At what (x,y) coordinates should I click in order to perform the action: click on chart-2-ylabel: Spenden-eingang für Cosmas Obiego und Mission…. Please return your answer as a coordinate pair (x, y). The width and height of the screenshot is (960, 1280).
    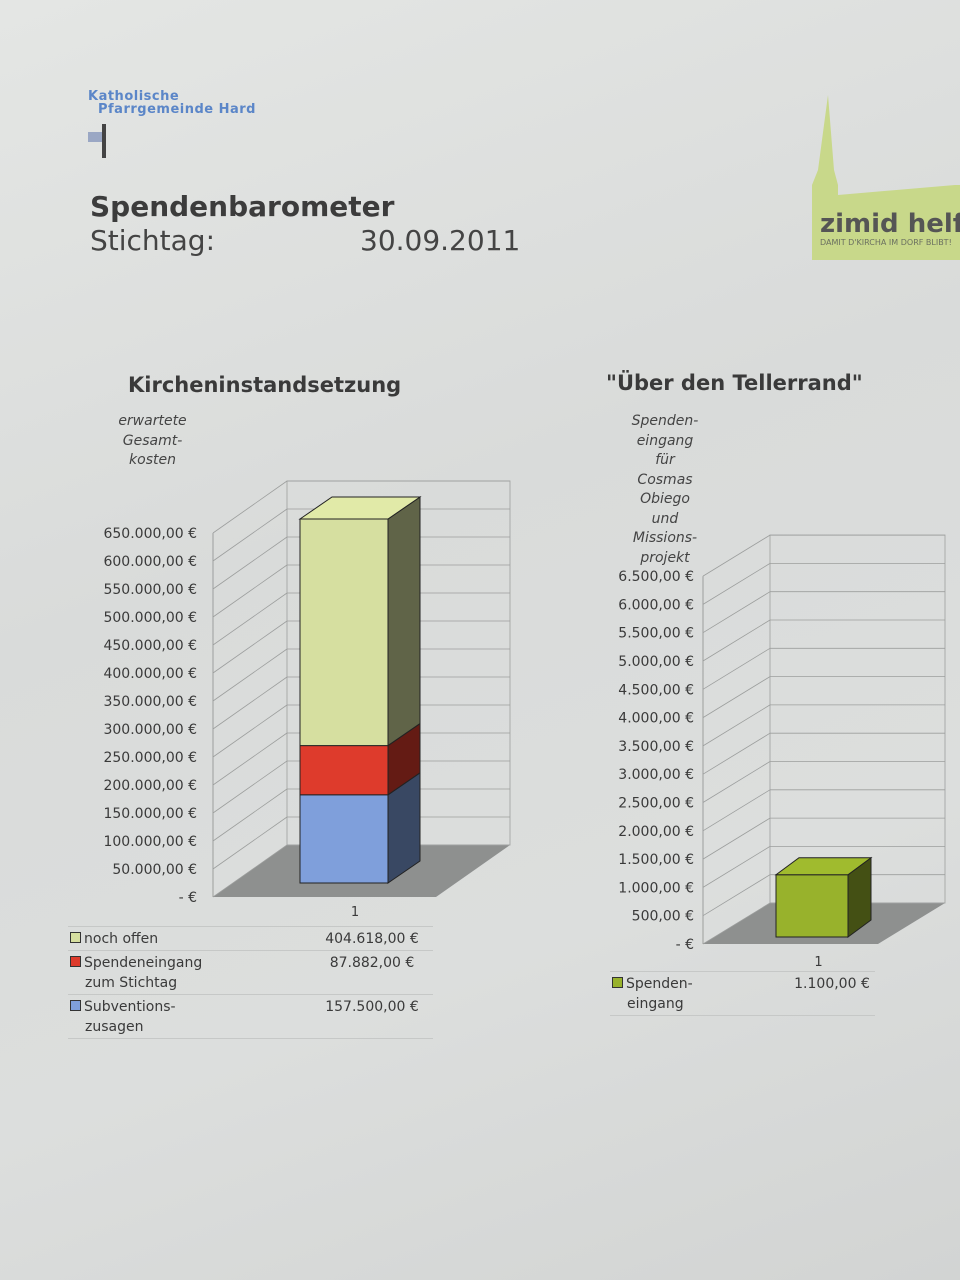
    Looking at the image, I should click on (665, 489).